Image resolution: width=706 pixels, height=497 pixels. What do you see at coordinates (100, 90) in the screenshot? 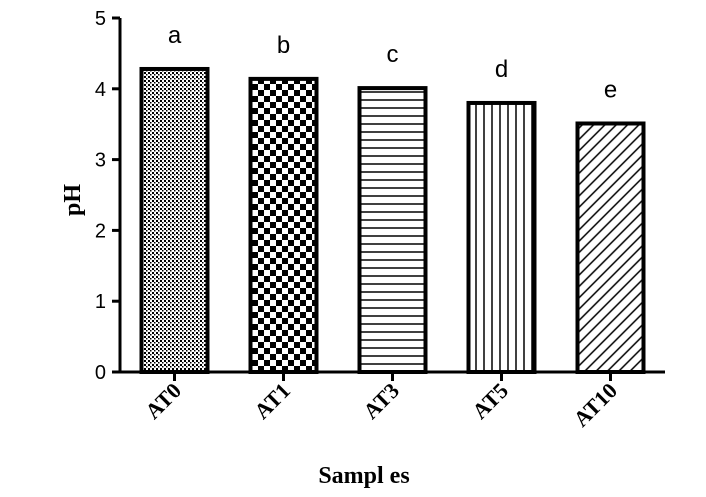
I see `y-tick-label: 4` at bounding box center [100, 90].